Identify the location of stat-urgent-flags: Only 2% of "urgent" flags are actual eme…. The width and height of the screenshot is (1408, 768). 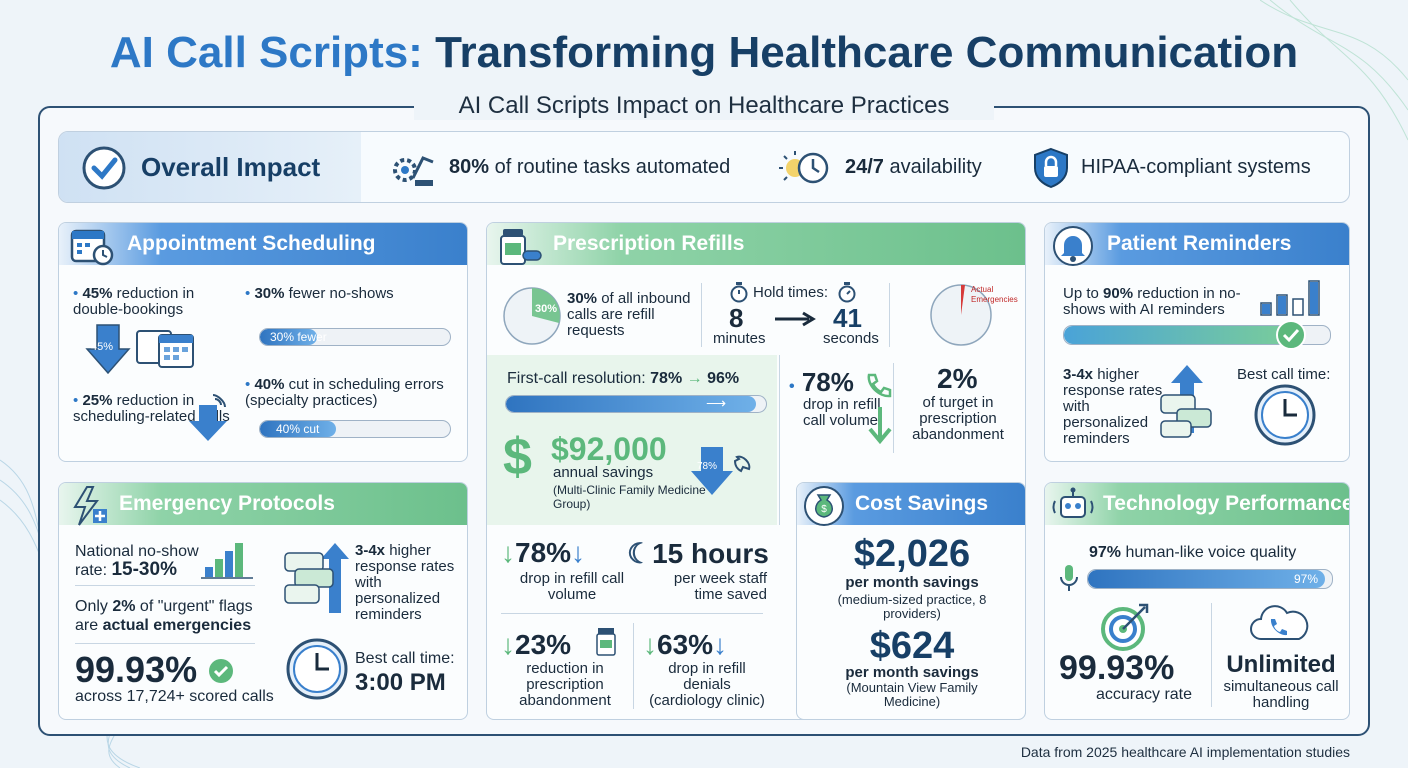
(164, 616).